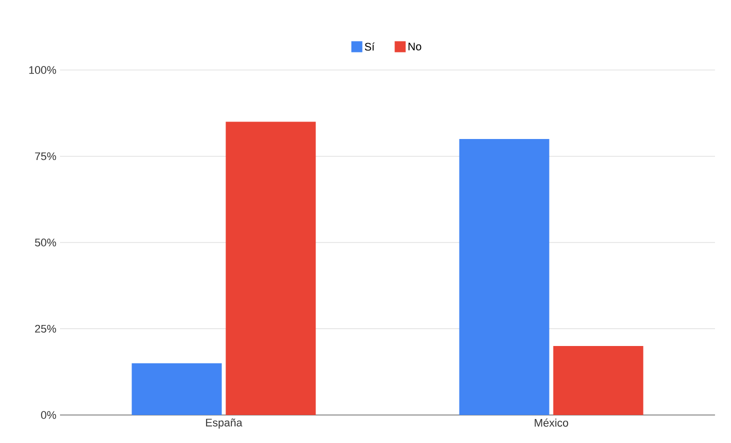  What do you see at coordinates (45, 242) in the screenshot?
I see `y-tick-label: 50%` at bounding box center [45, 242].